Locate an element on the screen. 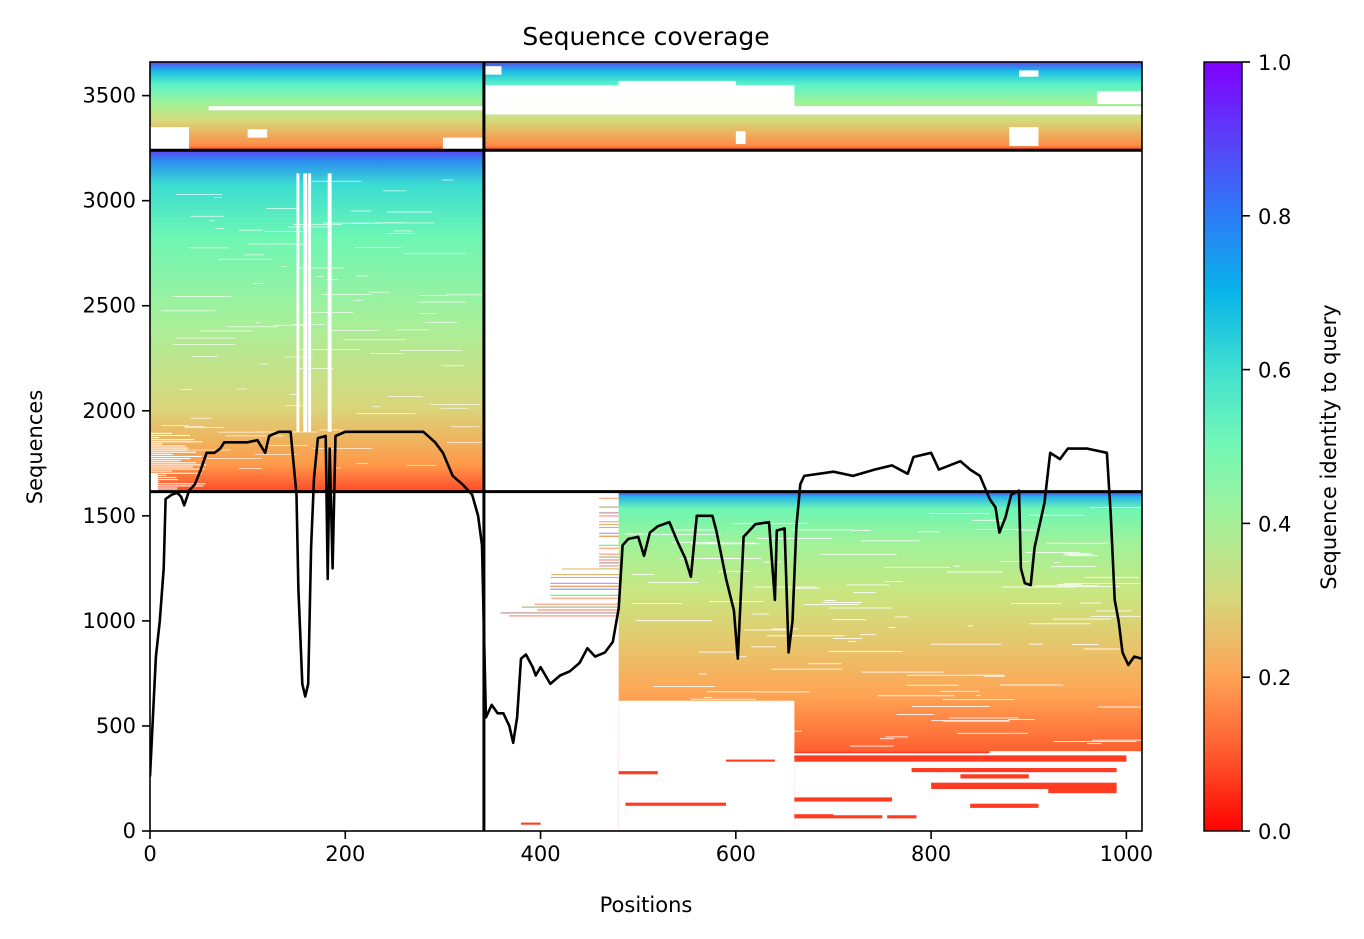 This screenshot has width=1364, height=939. colorbar-label: Sequence identity to query is located at coordinates (1329, 446).